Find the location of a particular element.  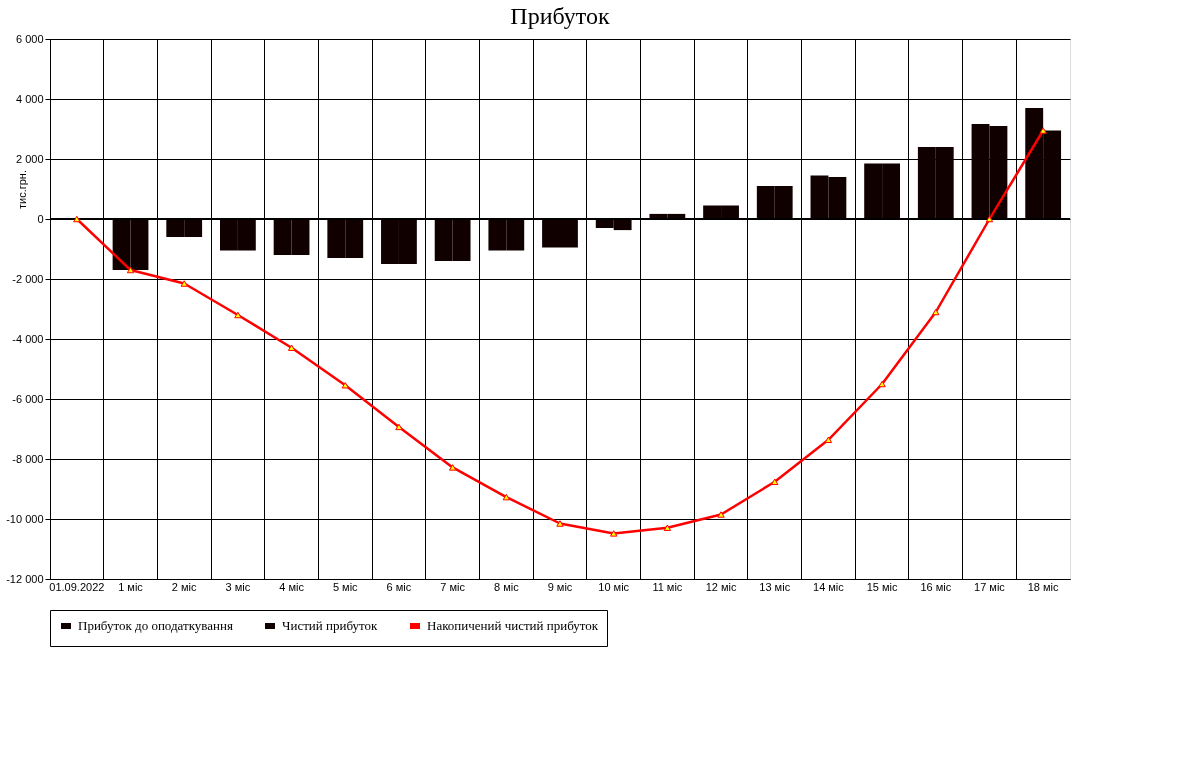

legend-label: Чистий прибуток is located at coordinates (330, 625).